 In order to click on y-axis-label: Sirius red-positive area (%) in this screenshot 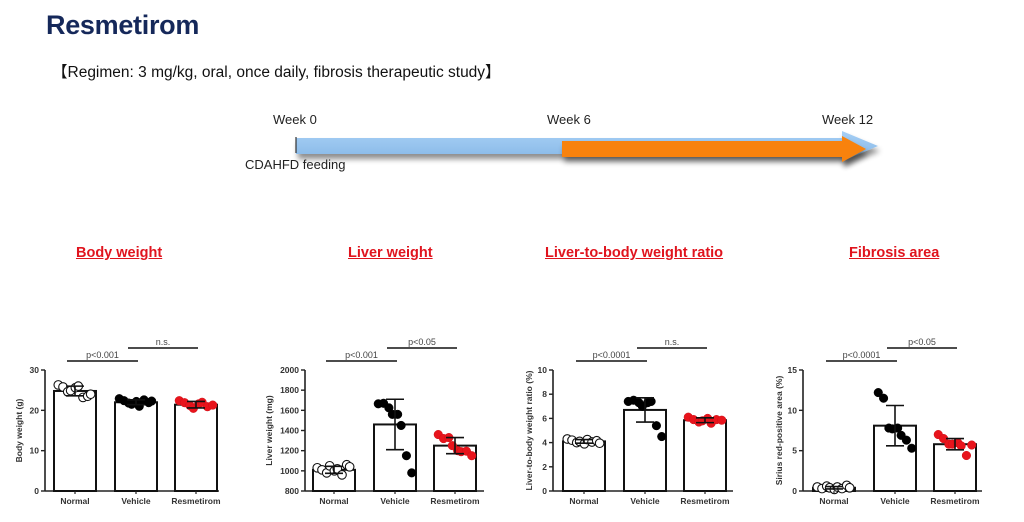, I will do `click(779, 431)`.